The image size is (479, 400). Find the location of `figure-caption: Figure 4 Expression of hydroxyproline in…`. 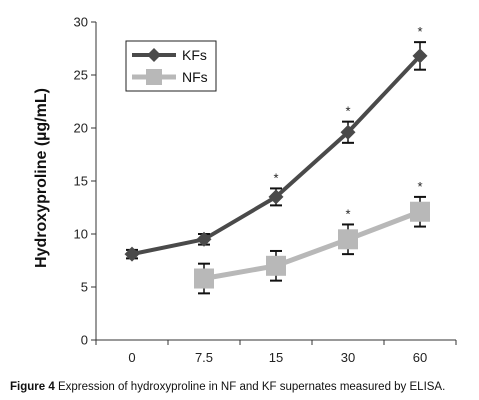

figure-caption: Figure 4 Expression of hydroxyproline in… is located at coordinates (242, 387).